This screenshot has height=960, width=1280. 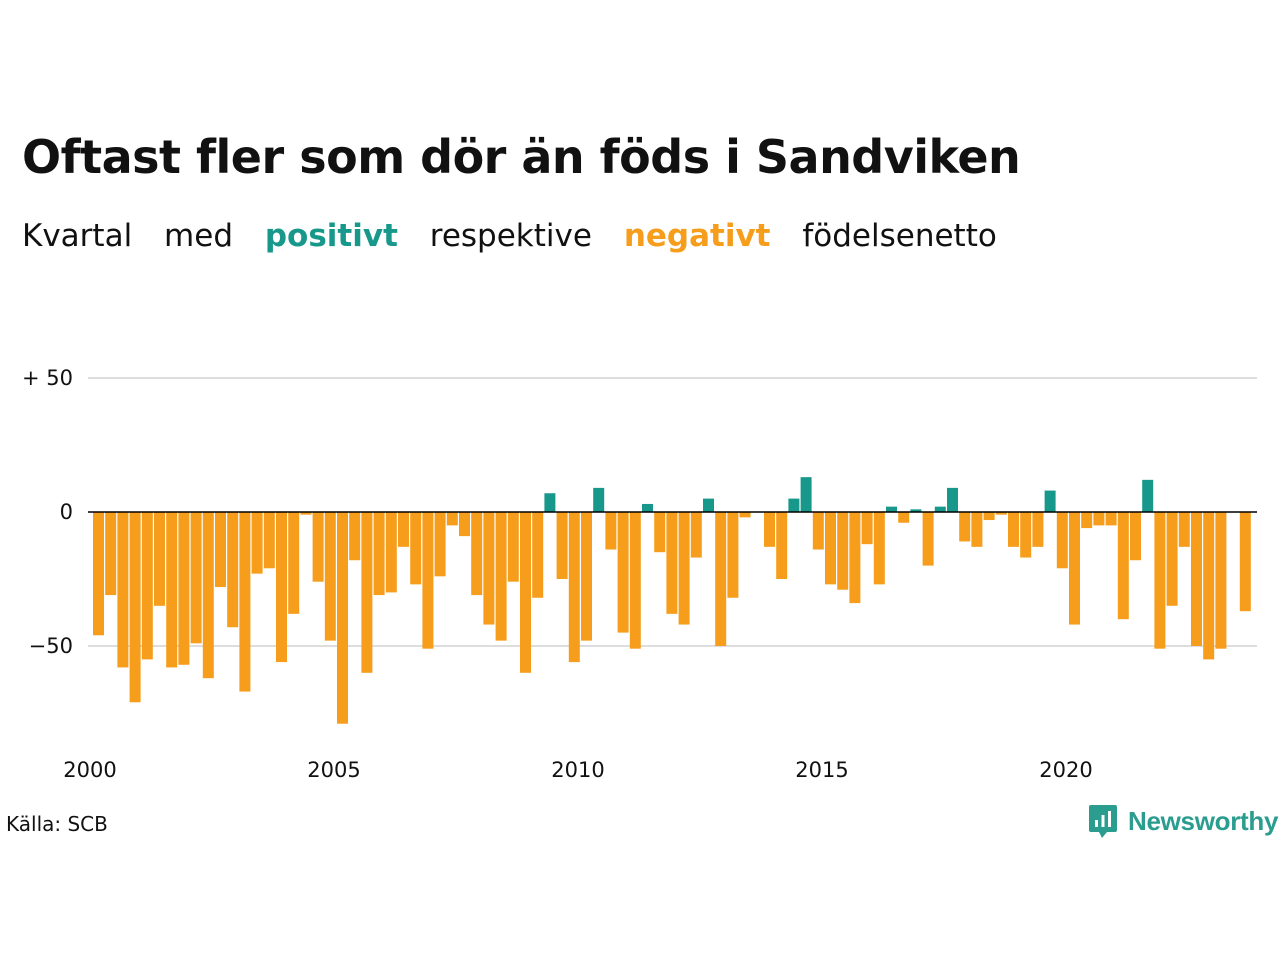 What do you see at coordinates (77, 236) in the screenshot?
I see `subtitle-word: Kvartal` at bounding box center [77, 236].